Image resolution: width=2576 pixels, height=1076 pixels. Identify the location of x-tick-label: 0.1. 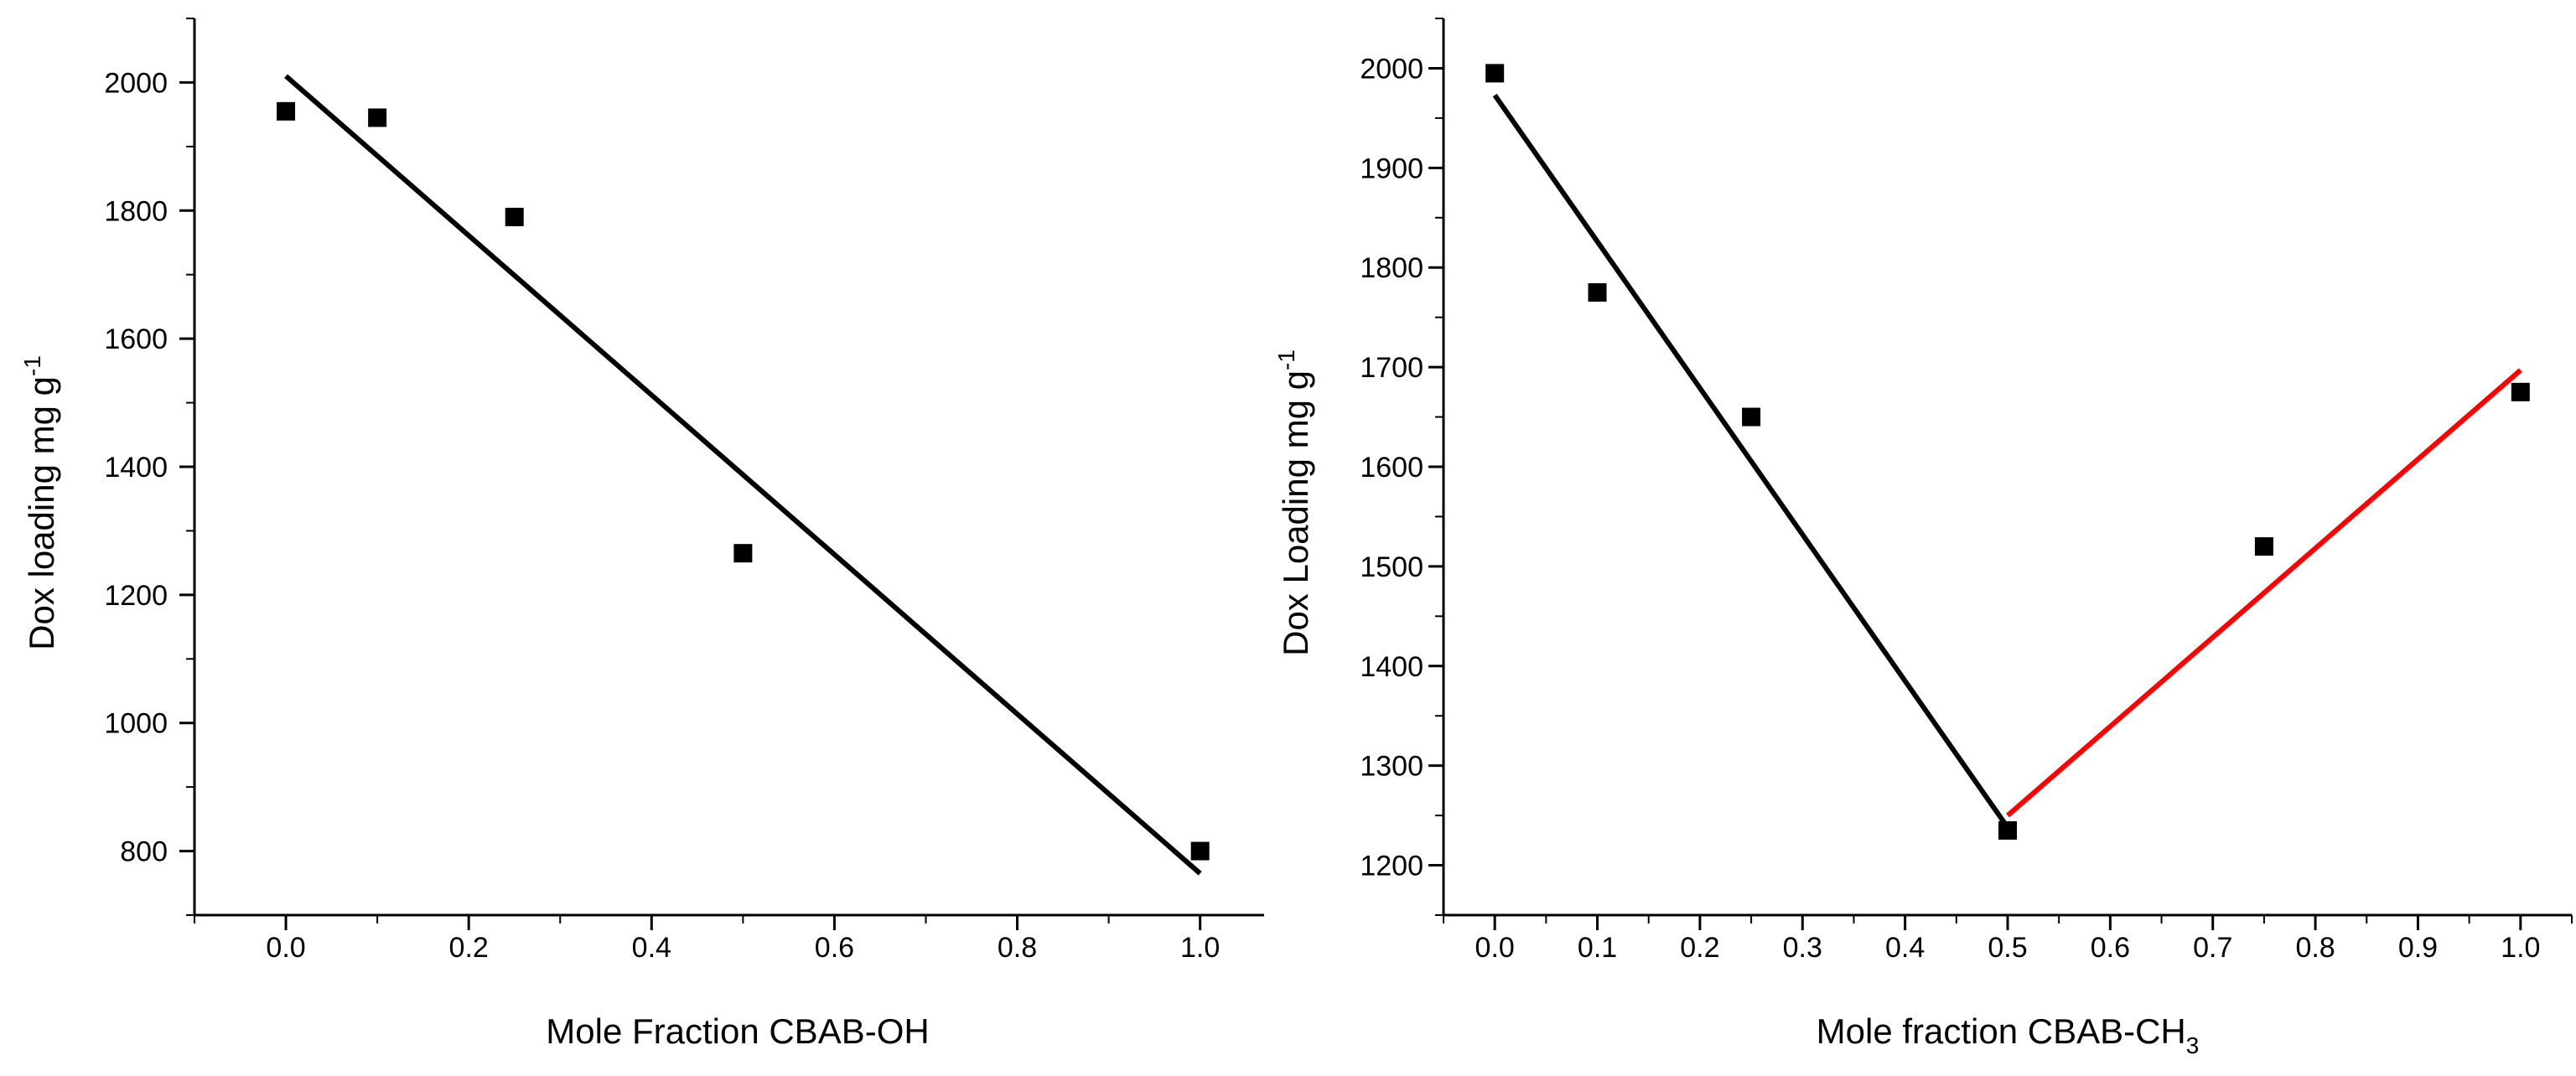
(1597, 948).